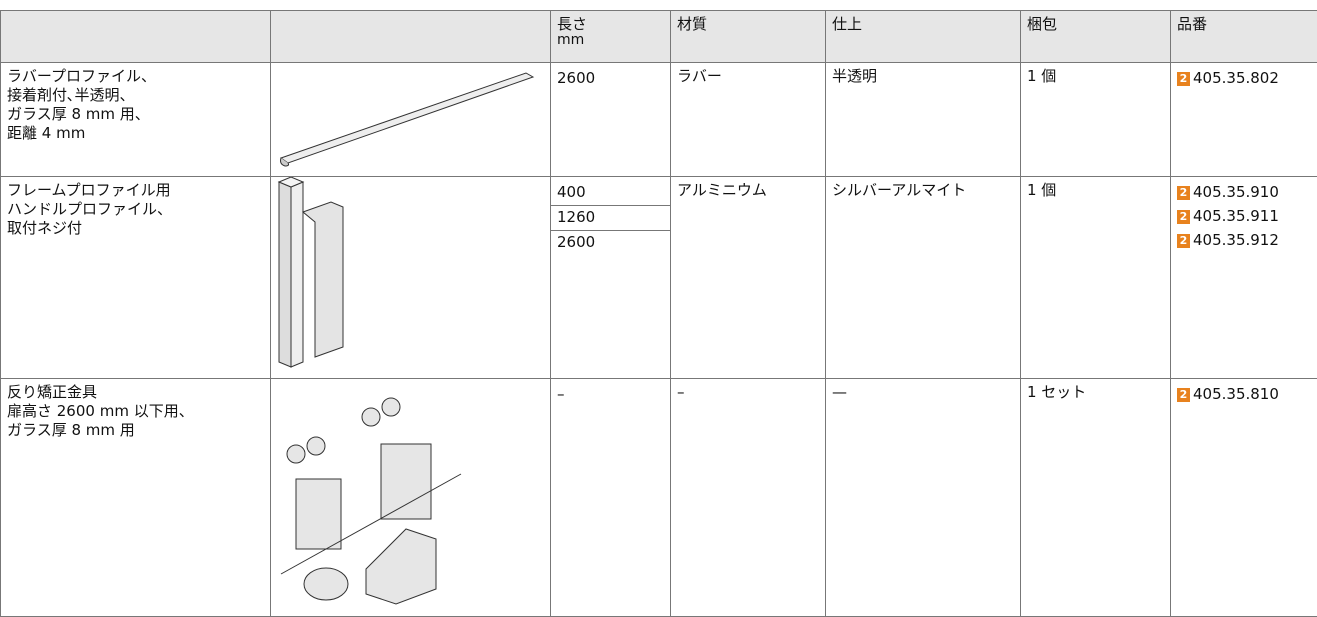  I want to click on description-cell: ラバープロファイル、接着剤付､半透明、ガラス厚 8 mm 用、距離 4 mm, so click(136, 120).